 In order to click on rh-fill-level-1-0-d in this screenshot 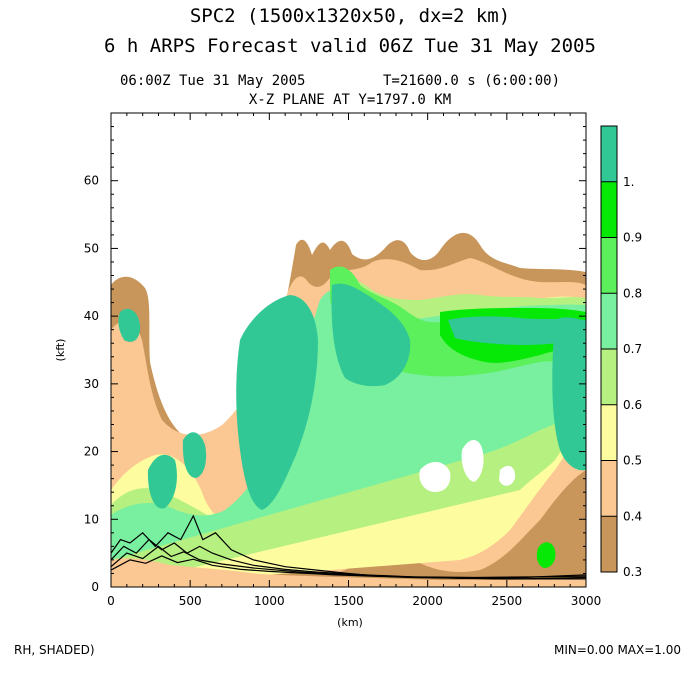, I will do `click(569, 394)`.